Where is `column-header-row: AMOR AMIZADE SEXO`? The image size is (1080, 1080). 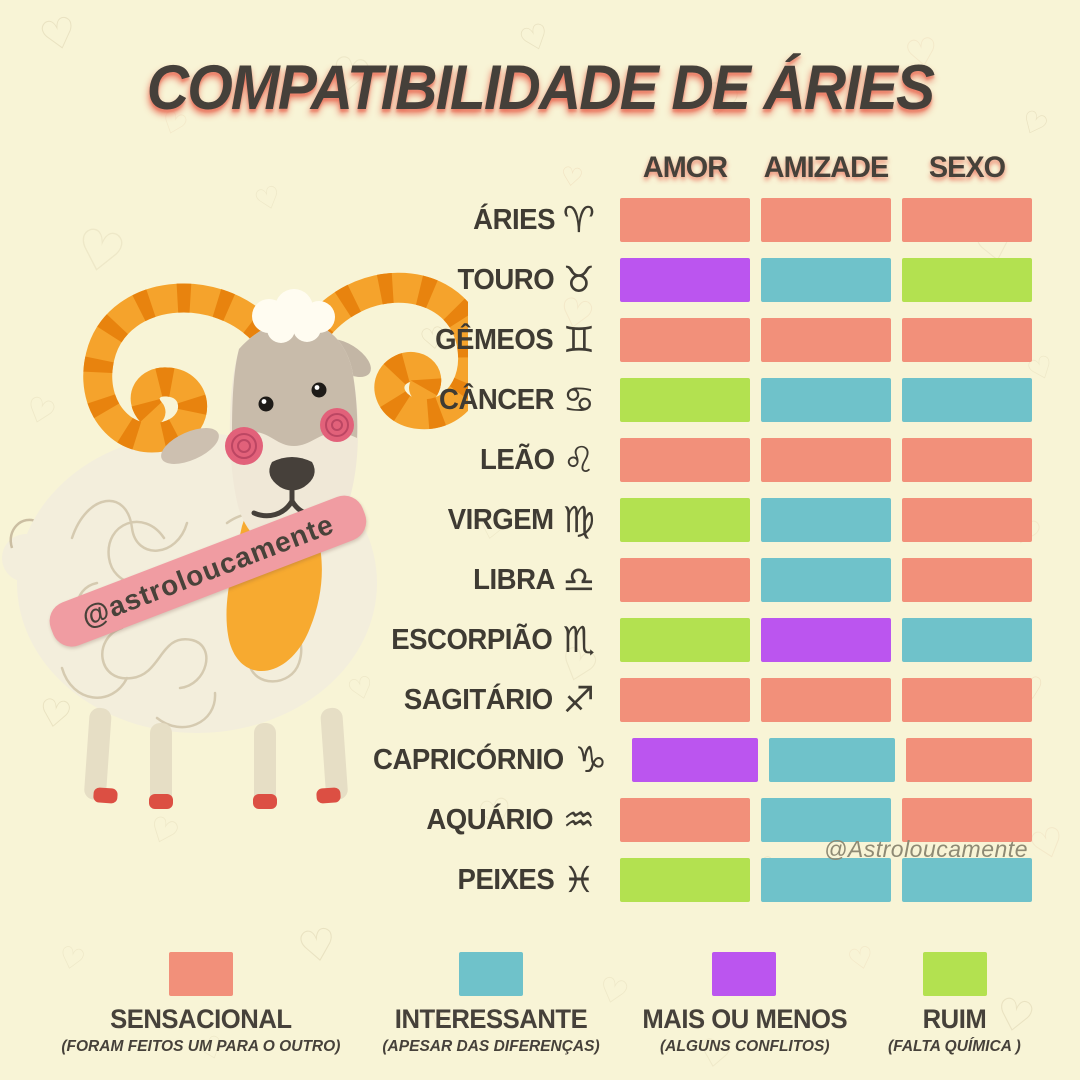 column-header-row: AMOR AMIZADE SEXO is located at coordinates (700, 168).